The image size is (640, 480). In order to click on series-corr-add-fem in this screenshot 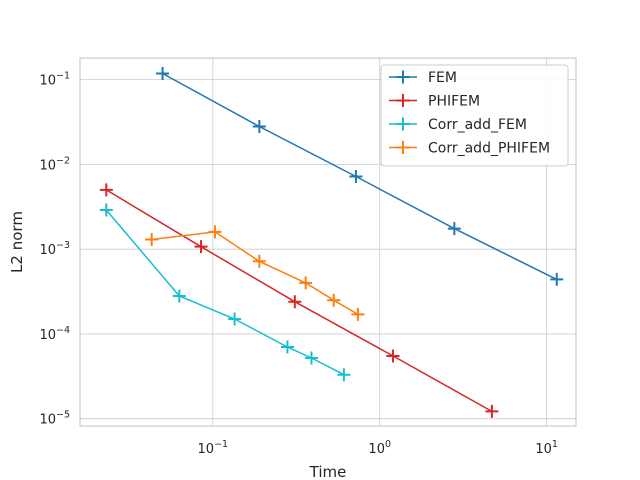, I will do `click(225, 292)`.